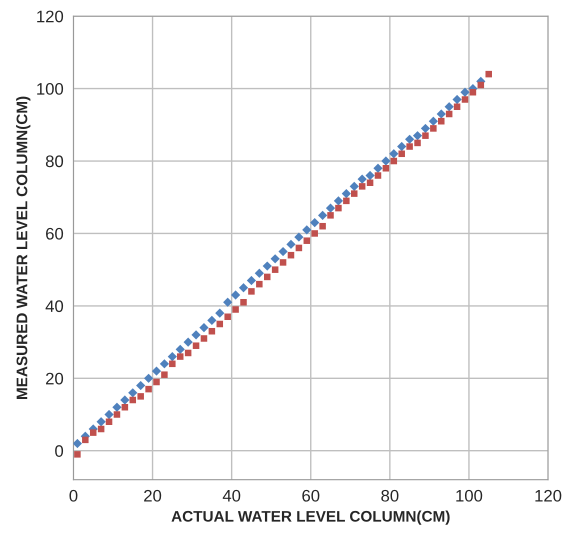 The height and width of the screenshot is (539, 565). I want to click on y-tick-label: 100, so click(50, 89).